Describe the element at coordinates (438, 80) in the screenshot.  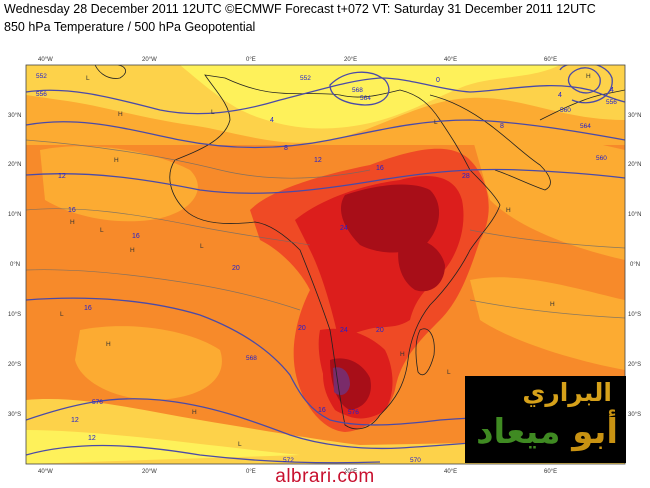
I see `temp-label: 0` at that location.